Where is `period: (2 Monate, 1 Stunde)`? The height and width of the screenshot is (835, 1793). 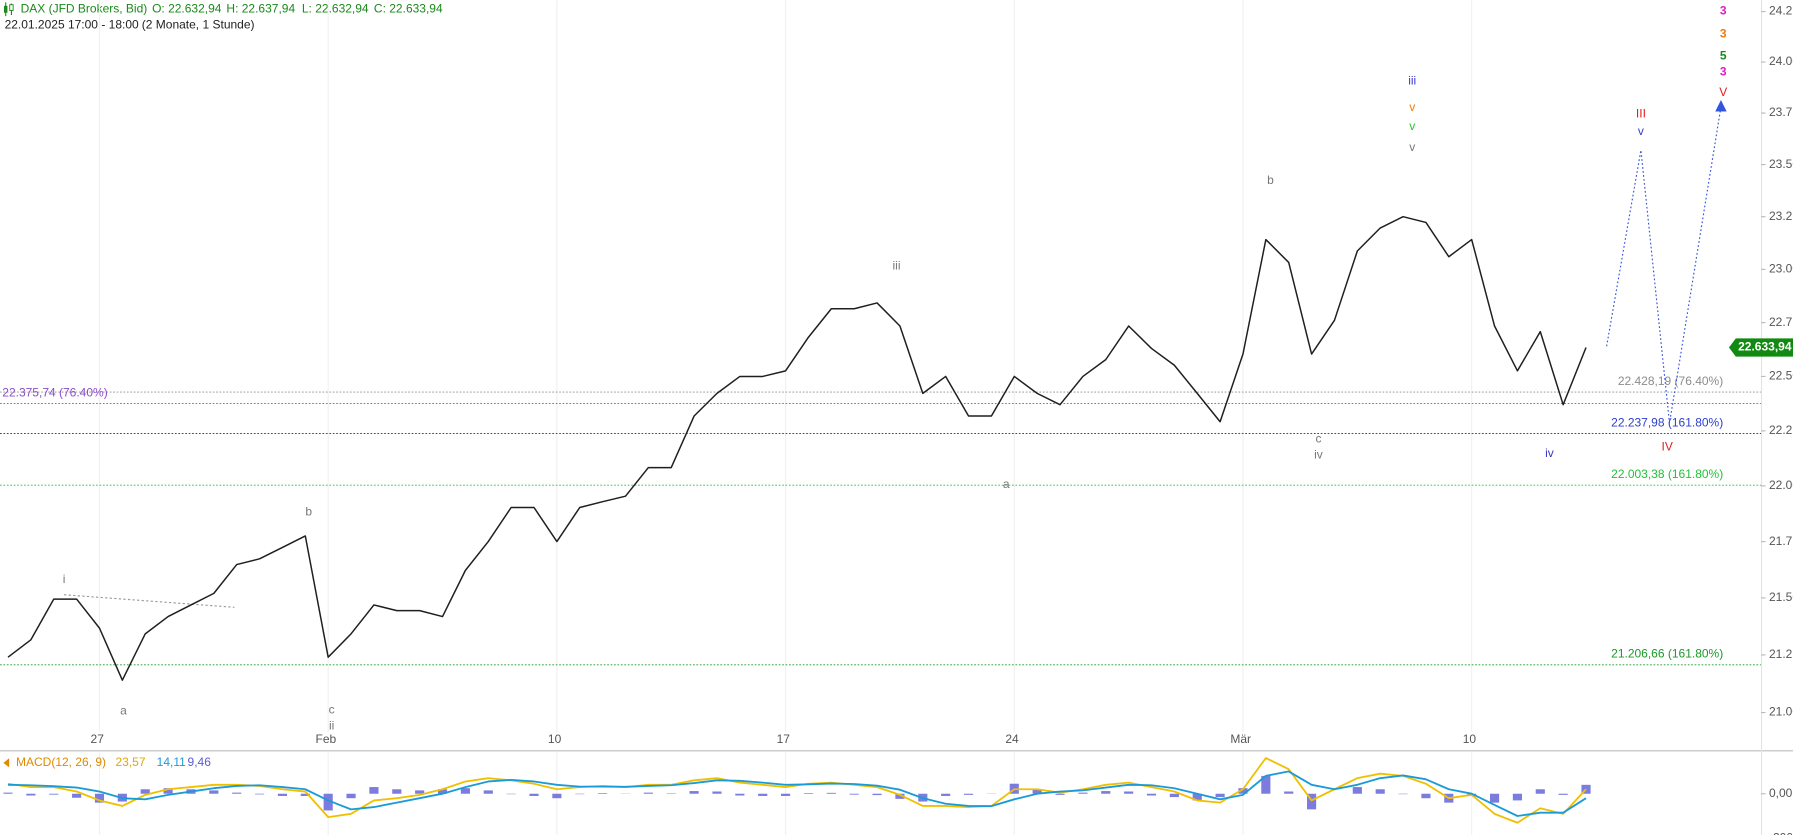
period: (2 Monate, 1 Stunde) is located at coordinates (198, 24).